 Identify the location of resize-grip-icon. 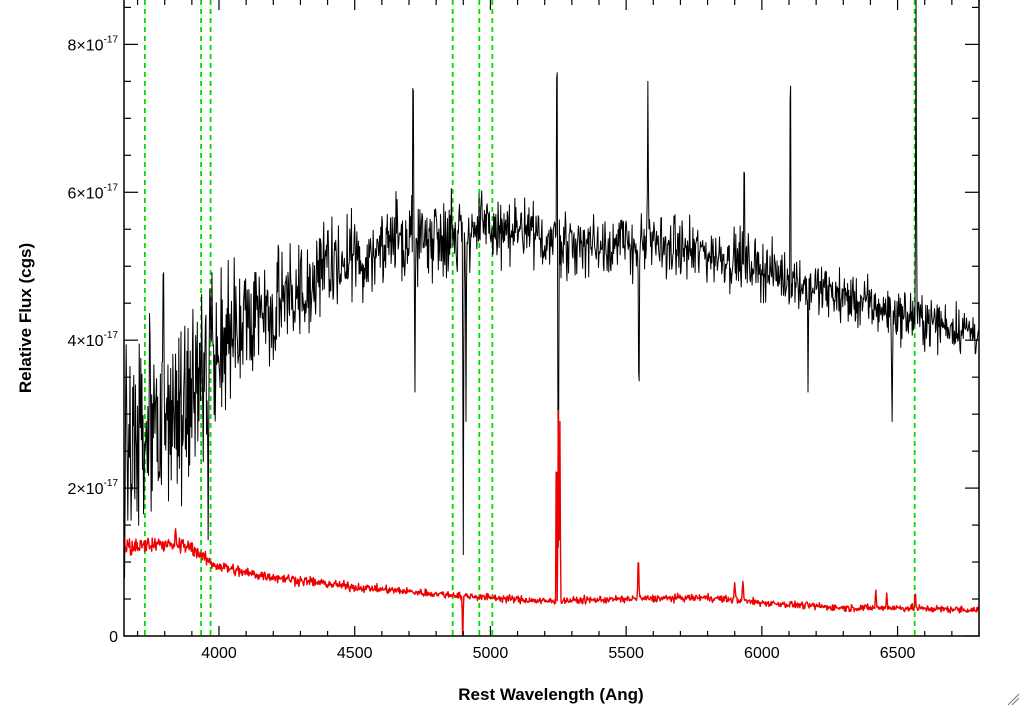
(1013, 699).